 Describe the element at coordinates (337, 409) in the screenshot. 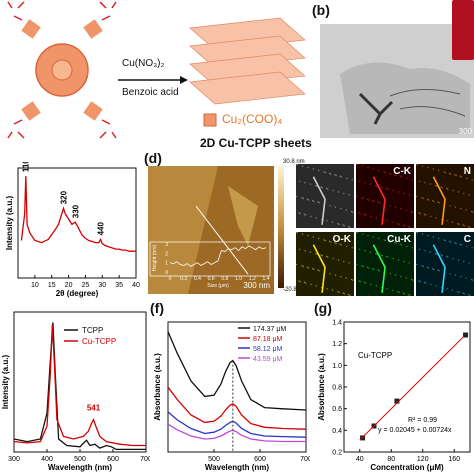

I see `y-tick-label: 0.6` at that location.